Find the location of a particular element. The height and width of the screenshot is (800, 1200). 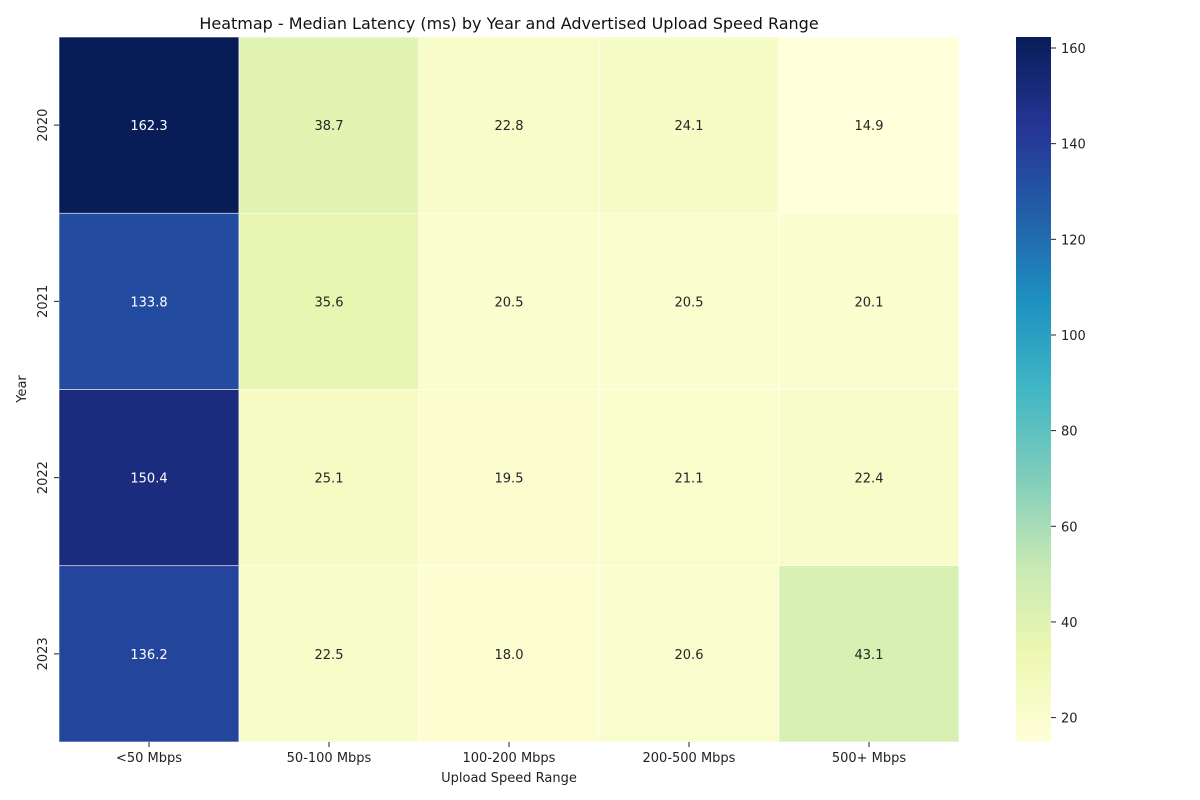

x-tick-label: 200-500 Mbps is located at coordinates (689, 758).